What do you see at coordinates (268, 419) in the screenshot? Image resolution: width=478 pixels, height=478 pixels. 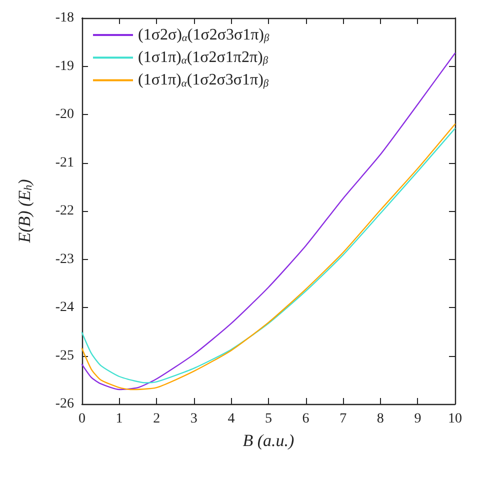 I see `x-tick-label: 5` at bounding box center [268, 419].